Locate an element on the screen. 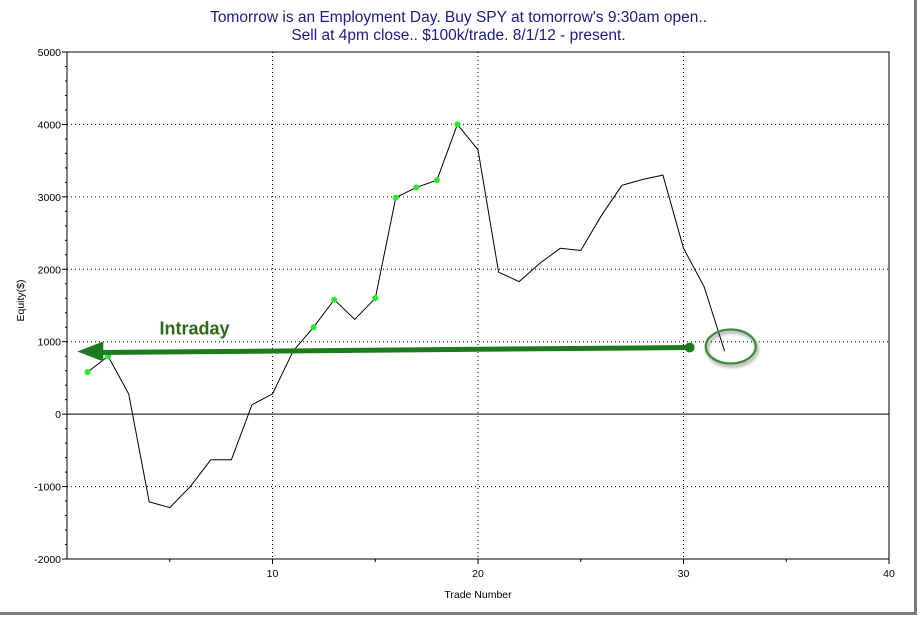 This screenshot has height=618, width=920. y-axis-label: Equity($) is located at coordinates (21, 300).